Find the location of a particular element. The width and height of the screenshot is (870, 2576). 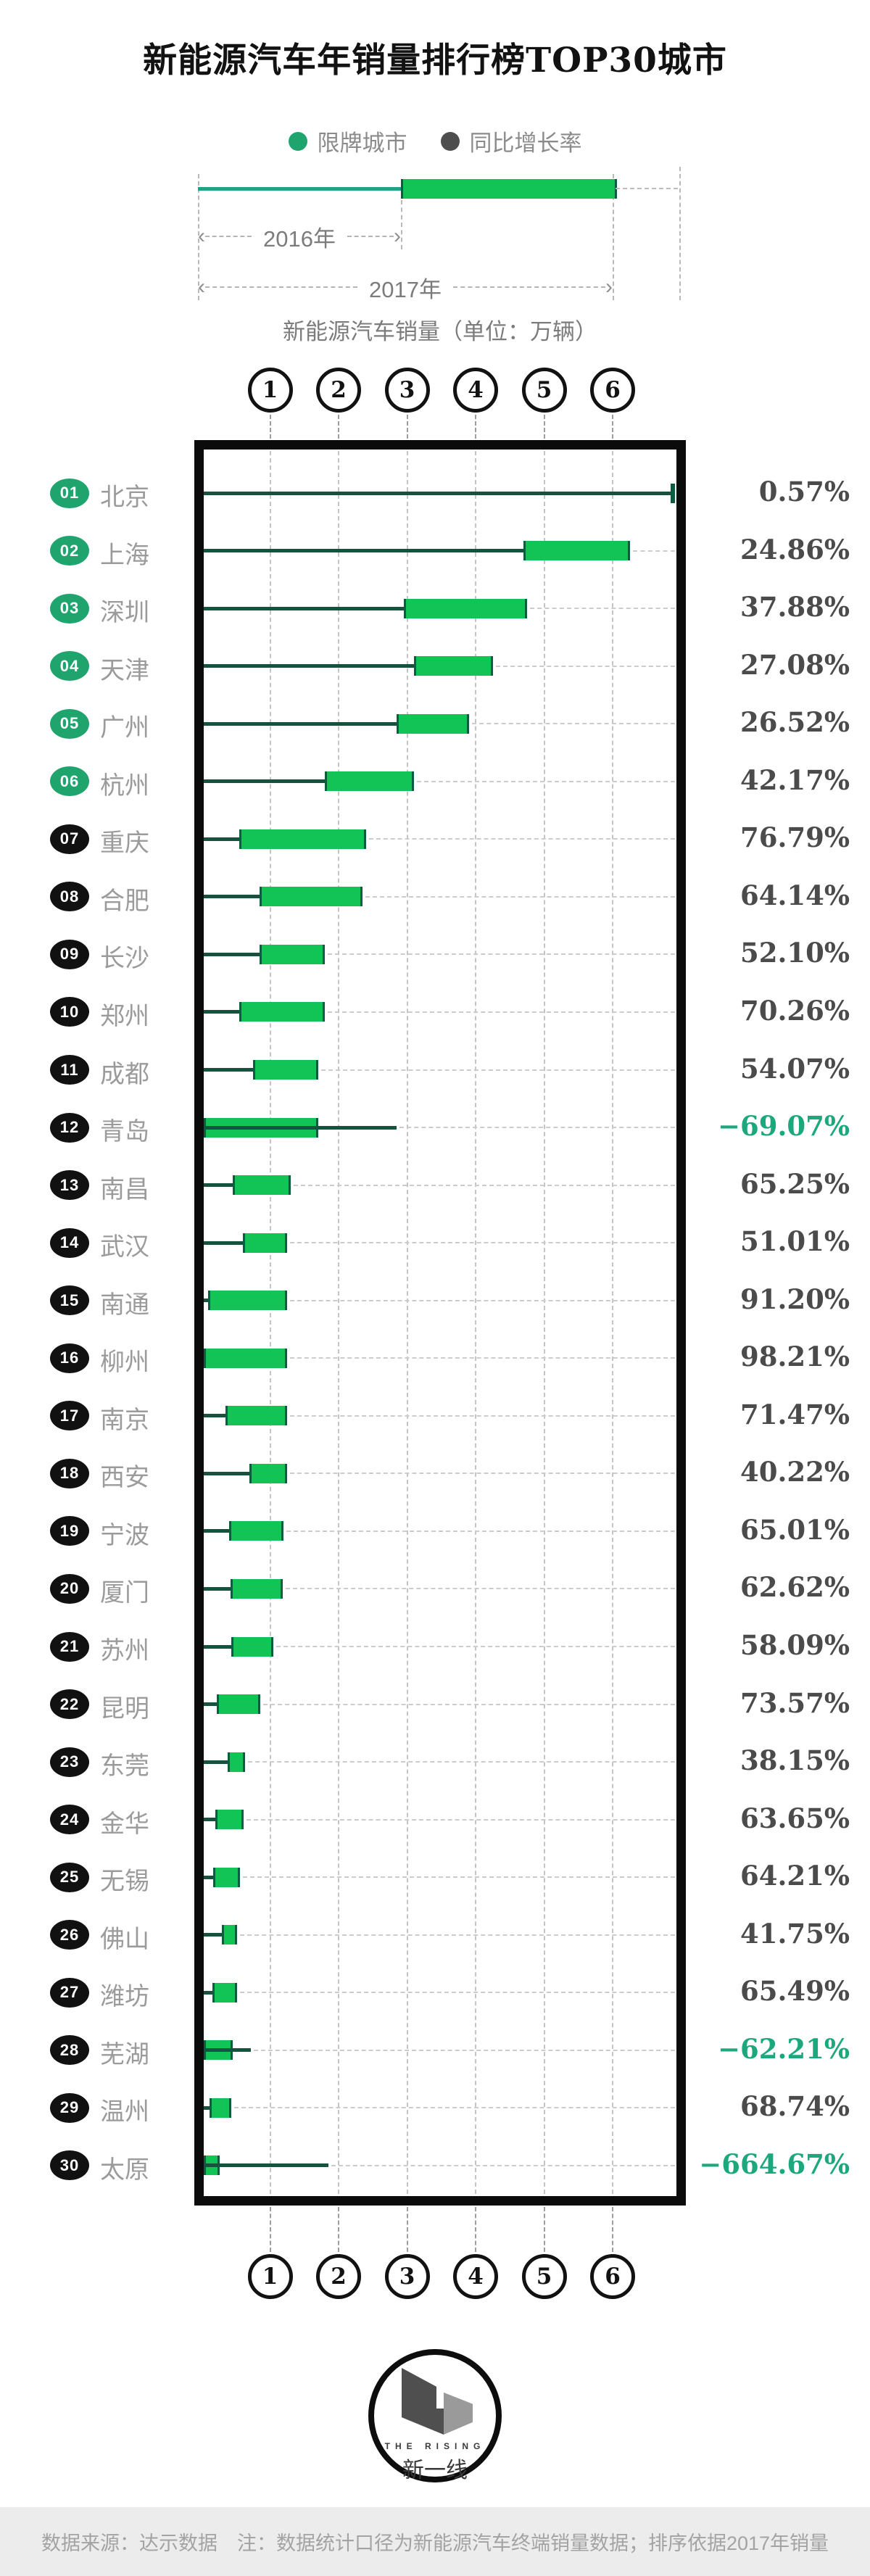

growth-pct-label: 58.09% is located at coordinates (795, 1645).